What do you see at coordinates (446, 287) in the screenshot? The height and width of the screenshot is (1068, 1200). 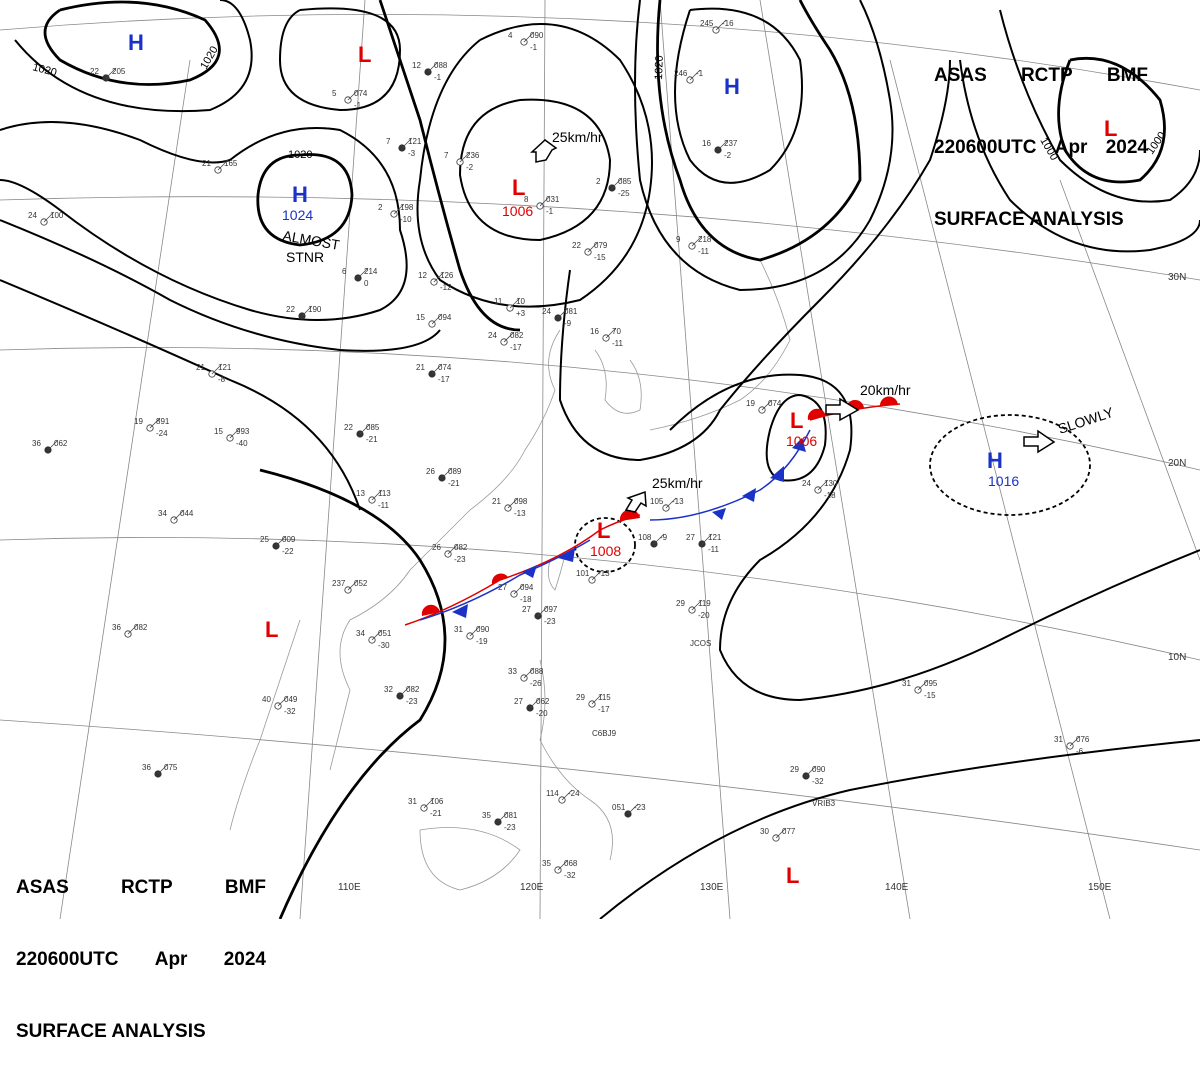 I see `station-tendency: -12` at bounding box center [446, 287].